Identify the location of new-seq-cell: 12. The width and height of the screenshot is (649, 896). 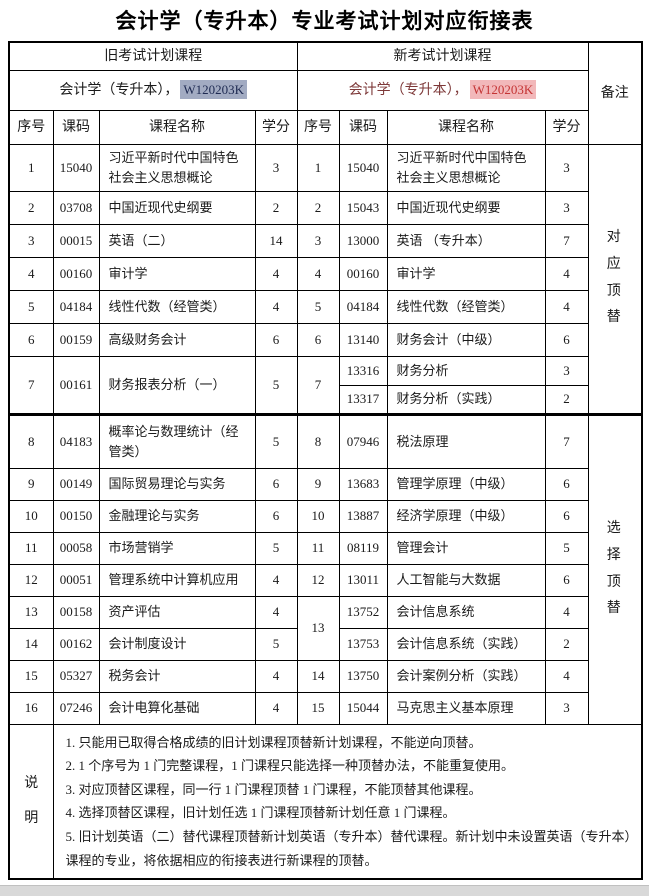
(318, 580).